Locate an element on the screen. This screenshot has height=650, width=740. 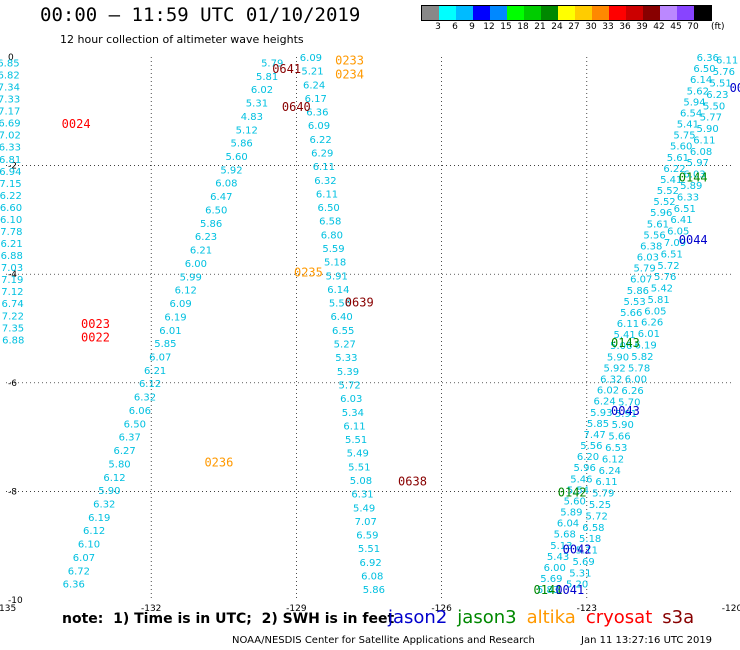
pass-time-label: 0233 is located at coordinates (349, 61).